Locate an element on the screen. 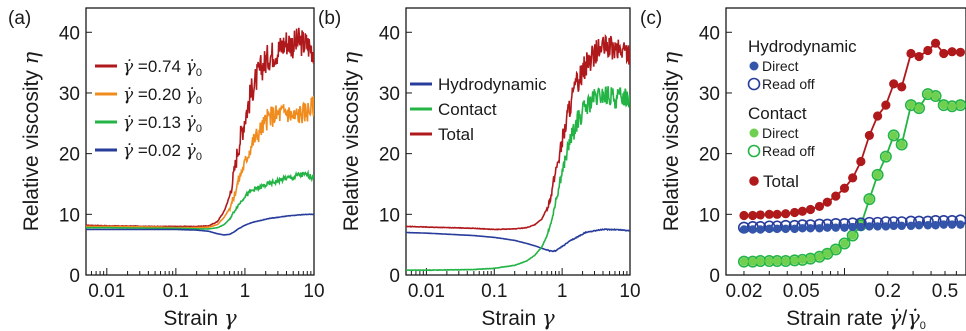 The width and height of the screenshot is (966, 331). legend-label: γ̇ =0.13 γ̇0 is located at coordinates (162, 124).